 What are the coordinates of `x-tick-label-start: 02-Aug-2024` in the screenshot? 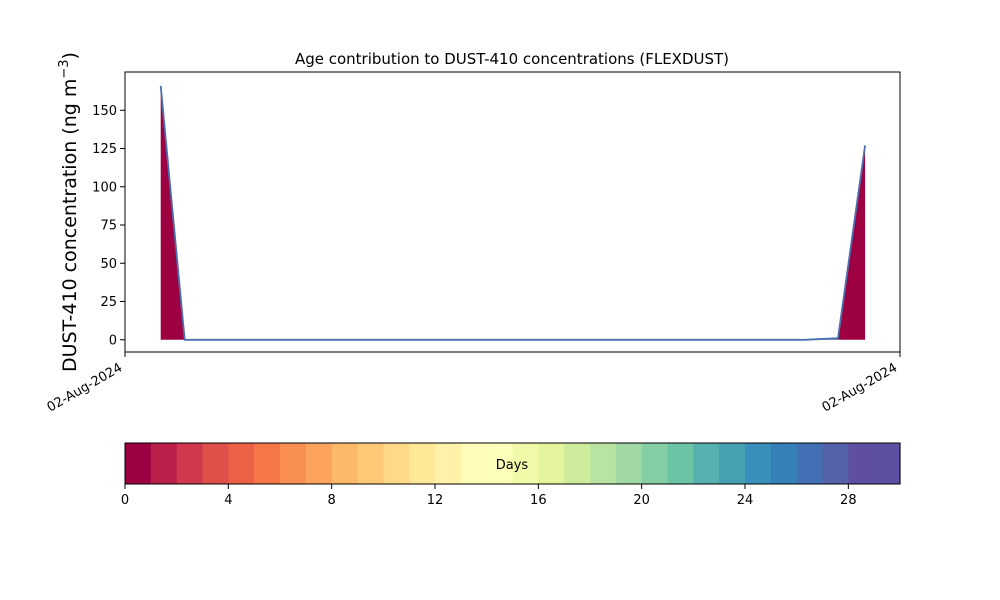 It's located at (85, 387).